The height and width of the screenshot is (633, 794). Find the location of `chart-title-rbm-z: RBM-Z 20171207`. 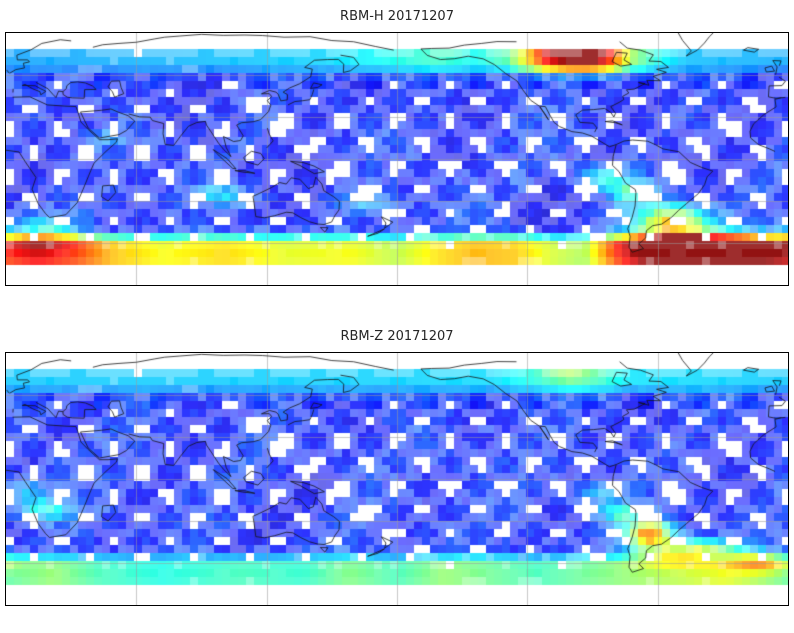

chart-title-rbm-z: RBM-Z 20171207 is located at coordinates (397, 336).